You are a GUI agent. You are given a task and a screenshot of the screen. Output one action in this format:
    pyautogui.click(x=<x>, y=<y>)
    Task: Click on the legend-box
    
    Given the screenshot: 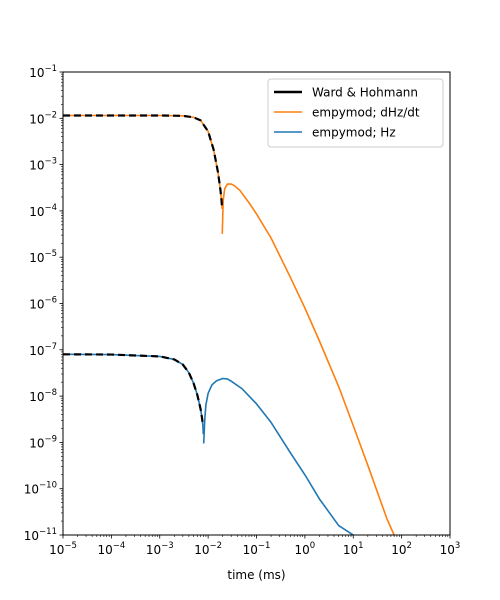 What is the action you would take?
    pyautogui.click(x=355, y=113)
    